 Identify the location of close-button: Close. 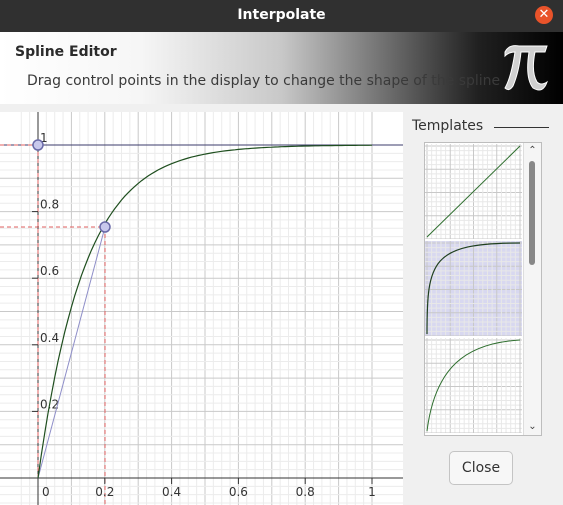
(481, 468).